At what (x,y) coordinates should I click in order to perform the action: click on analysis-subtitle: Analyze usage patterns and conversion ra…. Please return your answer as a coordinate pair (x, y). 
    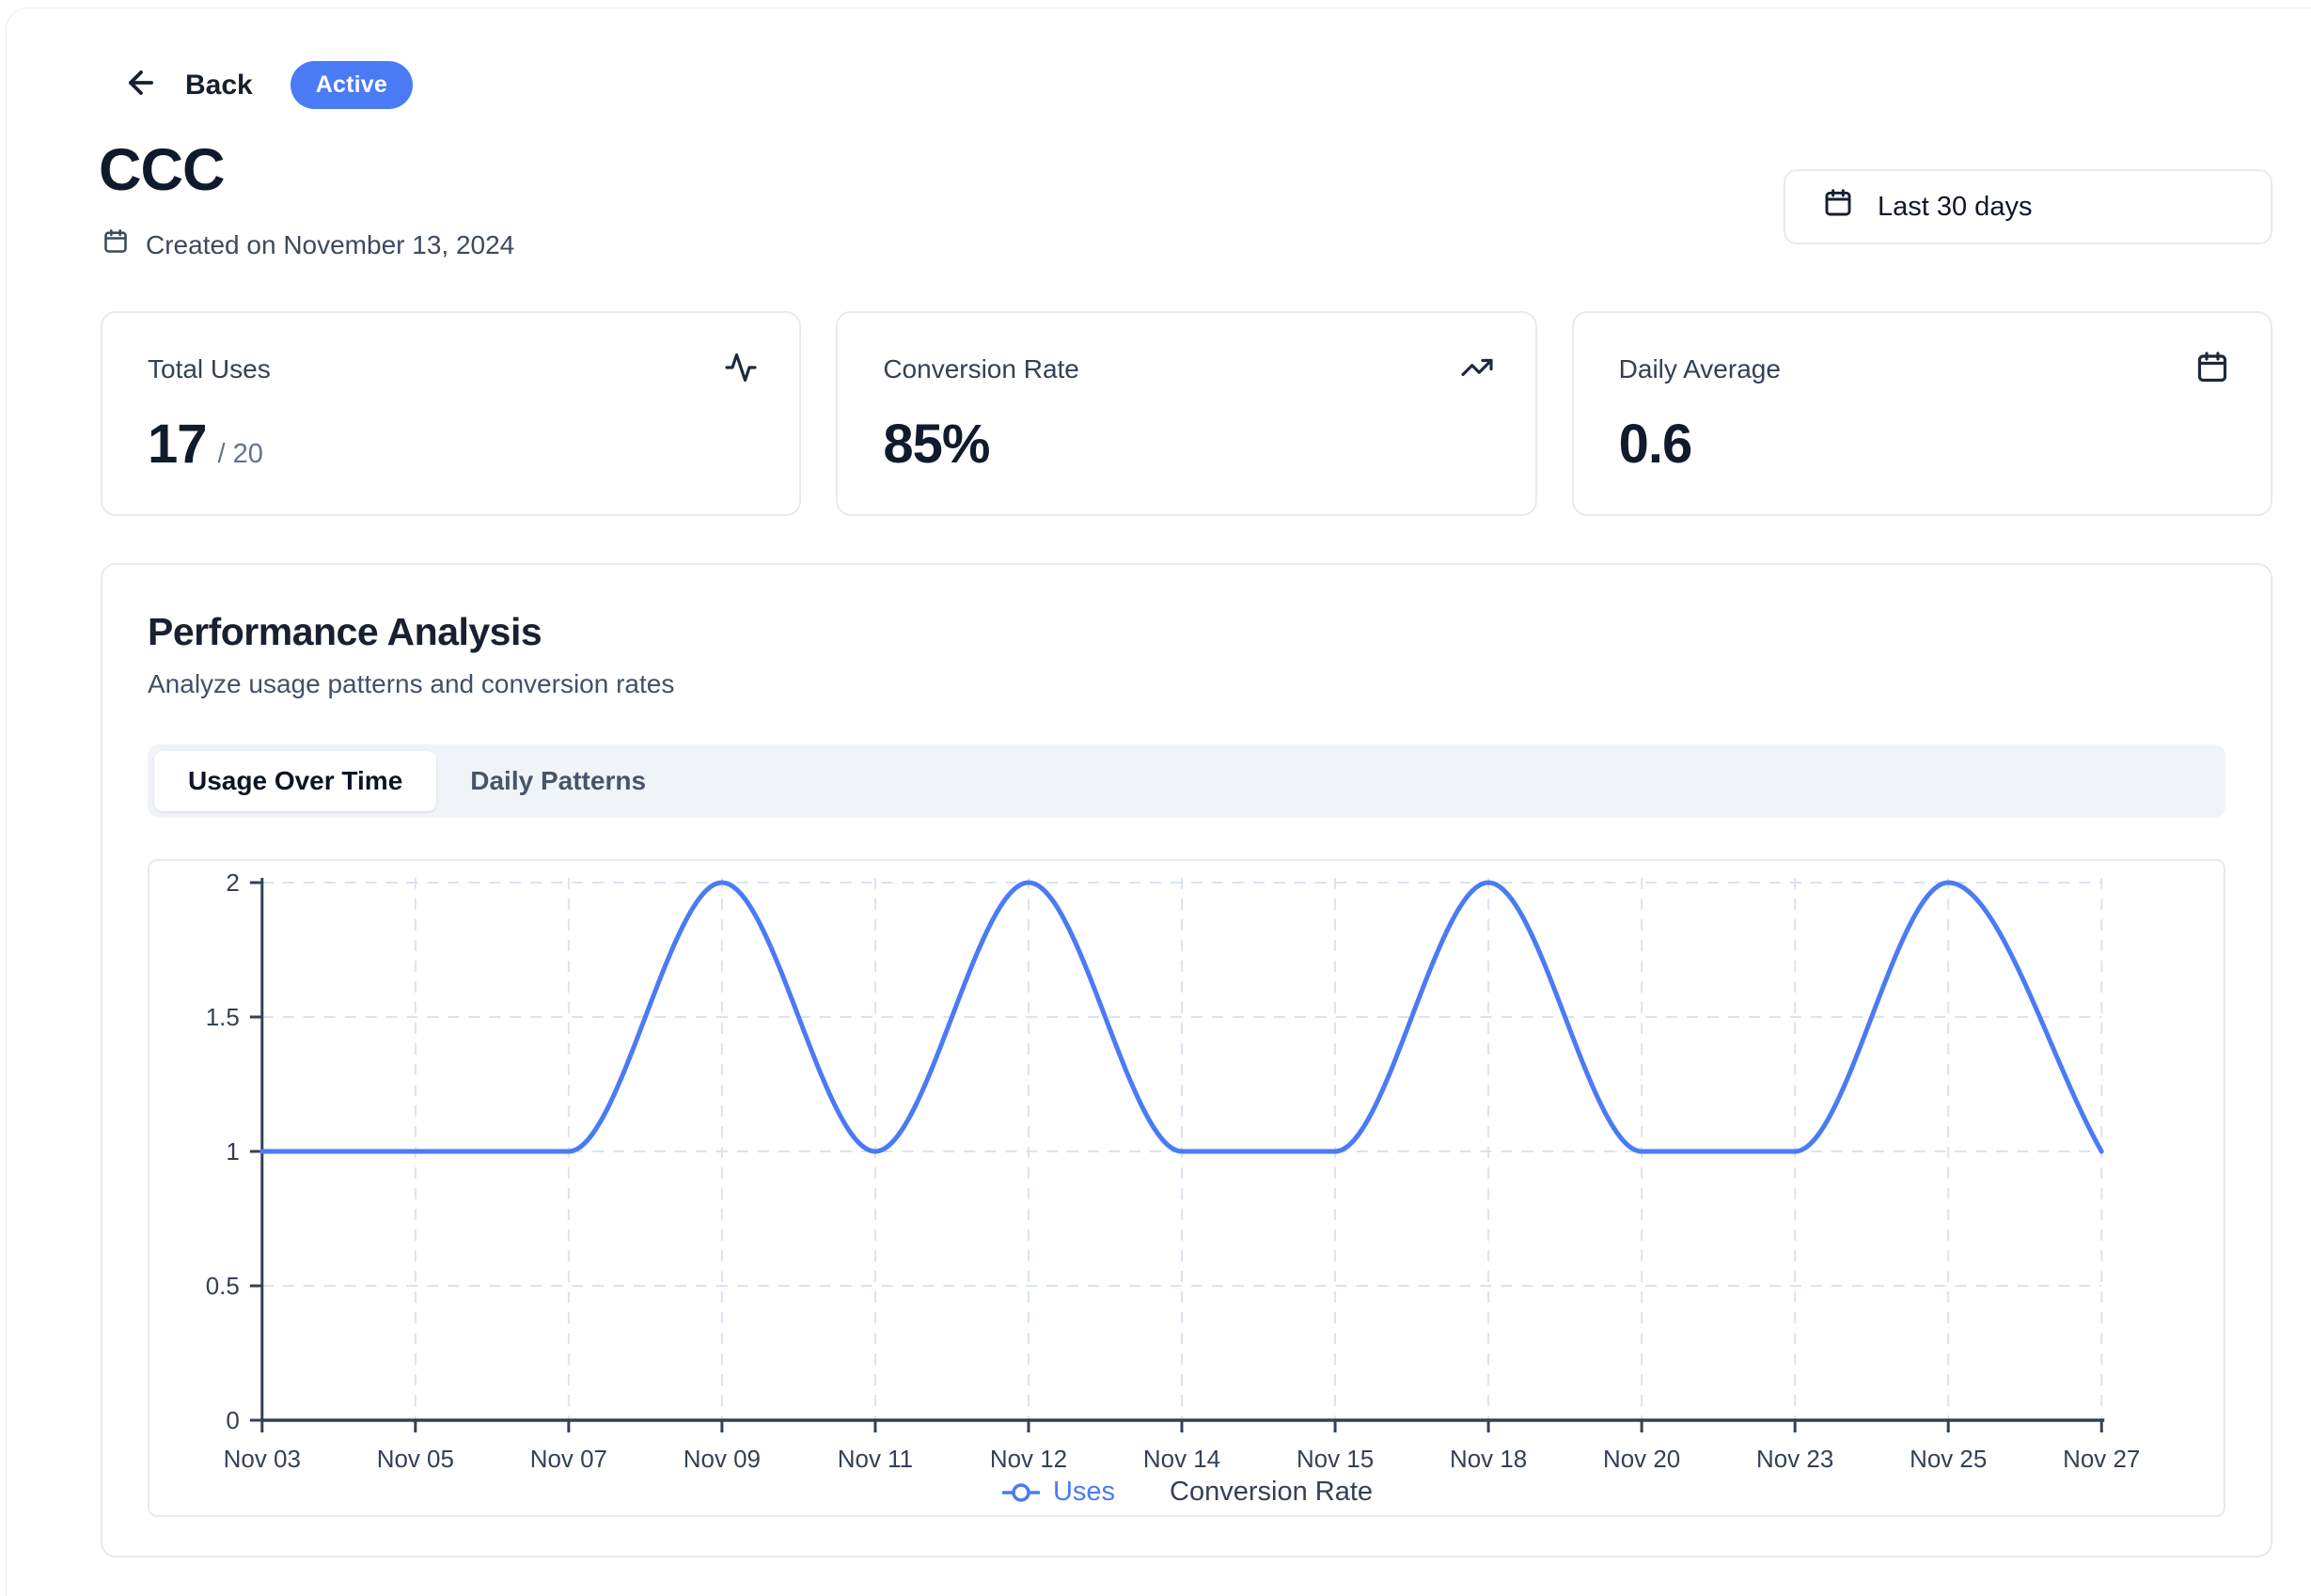
    Looking at the image, I should click on (412, 683).